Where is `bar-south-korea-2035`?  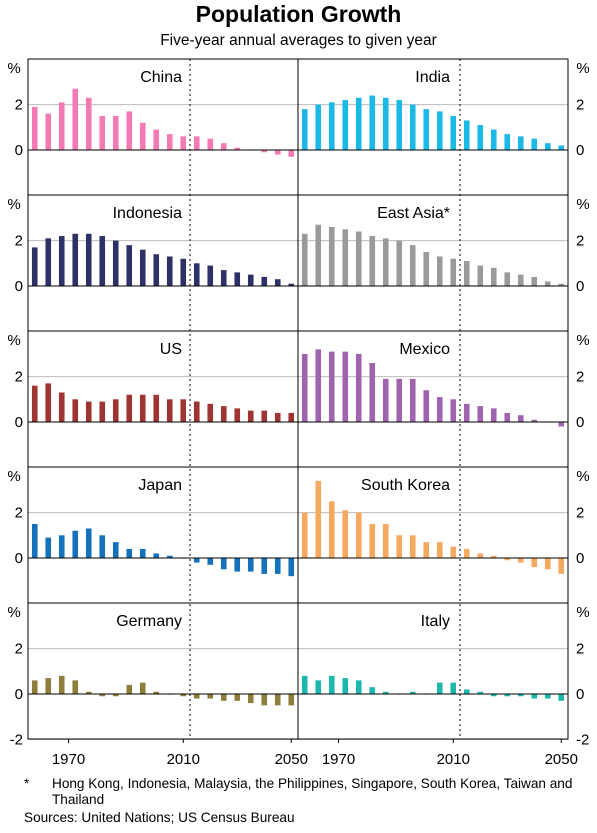 bar-south-korea-2035 is located at coordinates (520, 560).